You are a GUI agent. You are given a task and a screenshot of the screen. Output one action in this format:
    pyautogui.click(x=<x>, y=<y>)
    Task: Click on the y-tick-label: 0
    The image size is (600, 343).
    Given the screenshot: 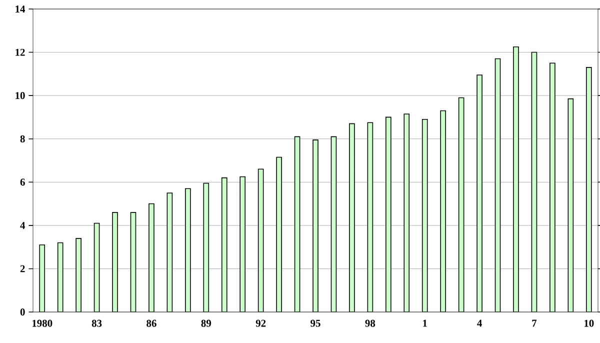 What is the action you would take?
    pyautogui.click(x=22, y=312)
    